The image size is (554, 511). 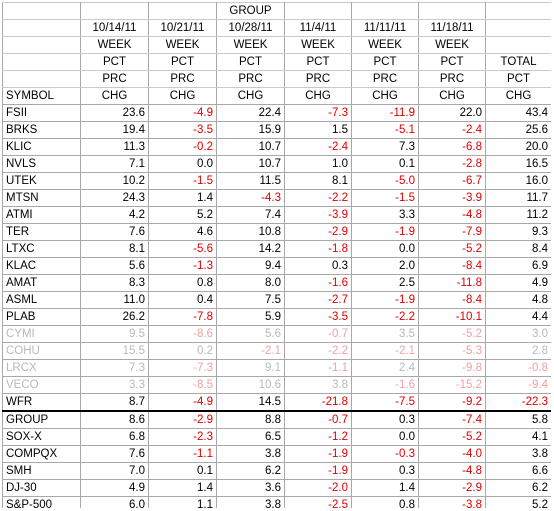 I want to click on week-pct-chg-cell: -9.2, so click(x=452, y=402).